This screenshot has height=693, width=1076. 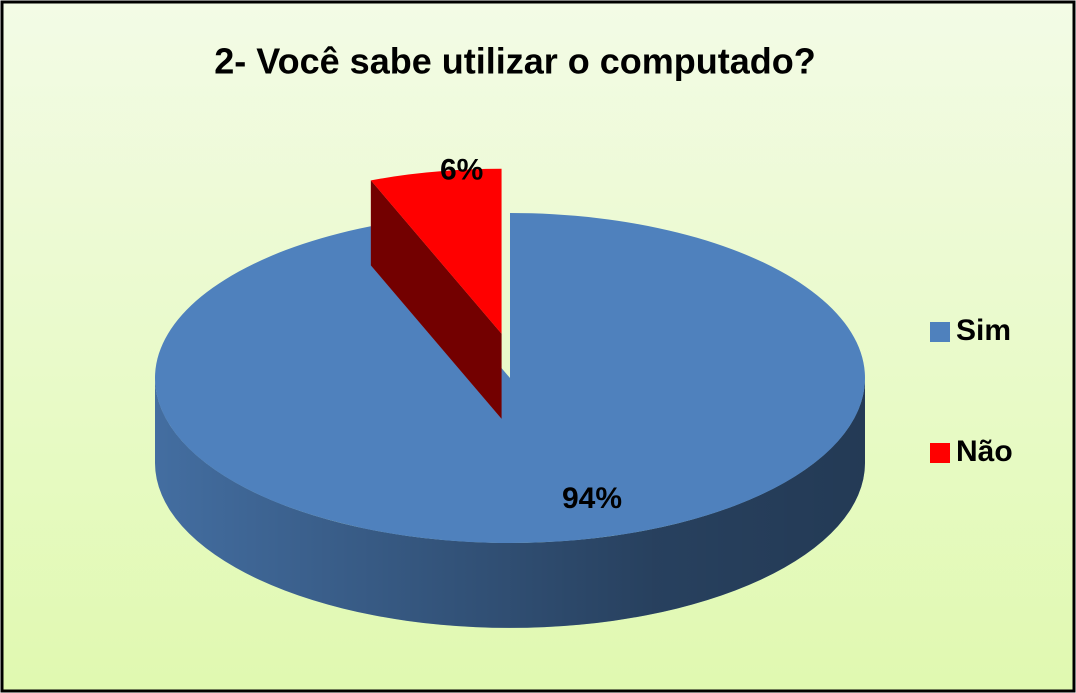 What do you see at coordinates (436, 251) in the screenshot?
I see `pie-slice` at bounding box center [436, 251].